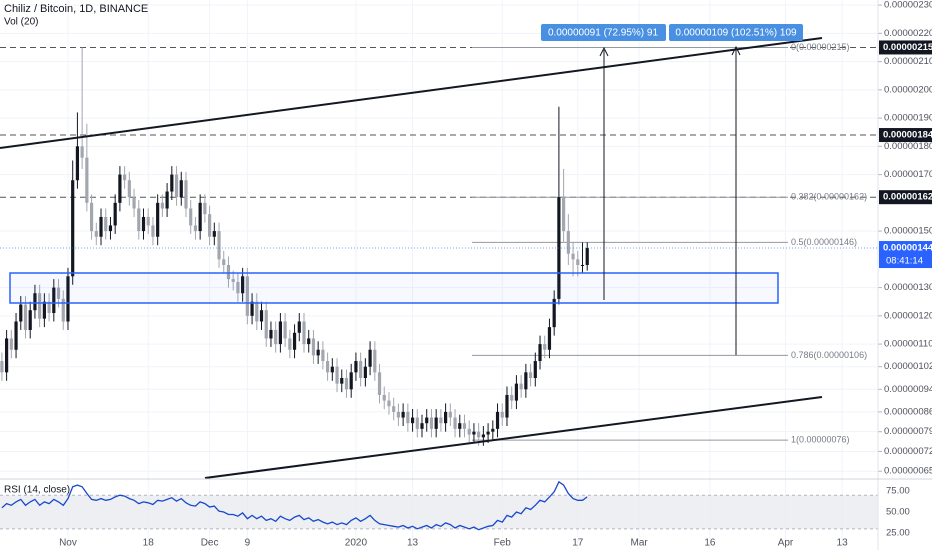 This screenshot has width=932, height=550. I want to click on x-tick-label: 2020, so click(356, 543).